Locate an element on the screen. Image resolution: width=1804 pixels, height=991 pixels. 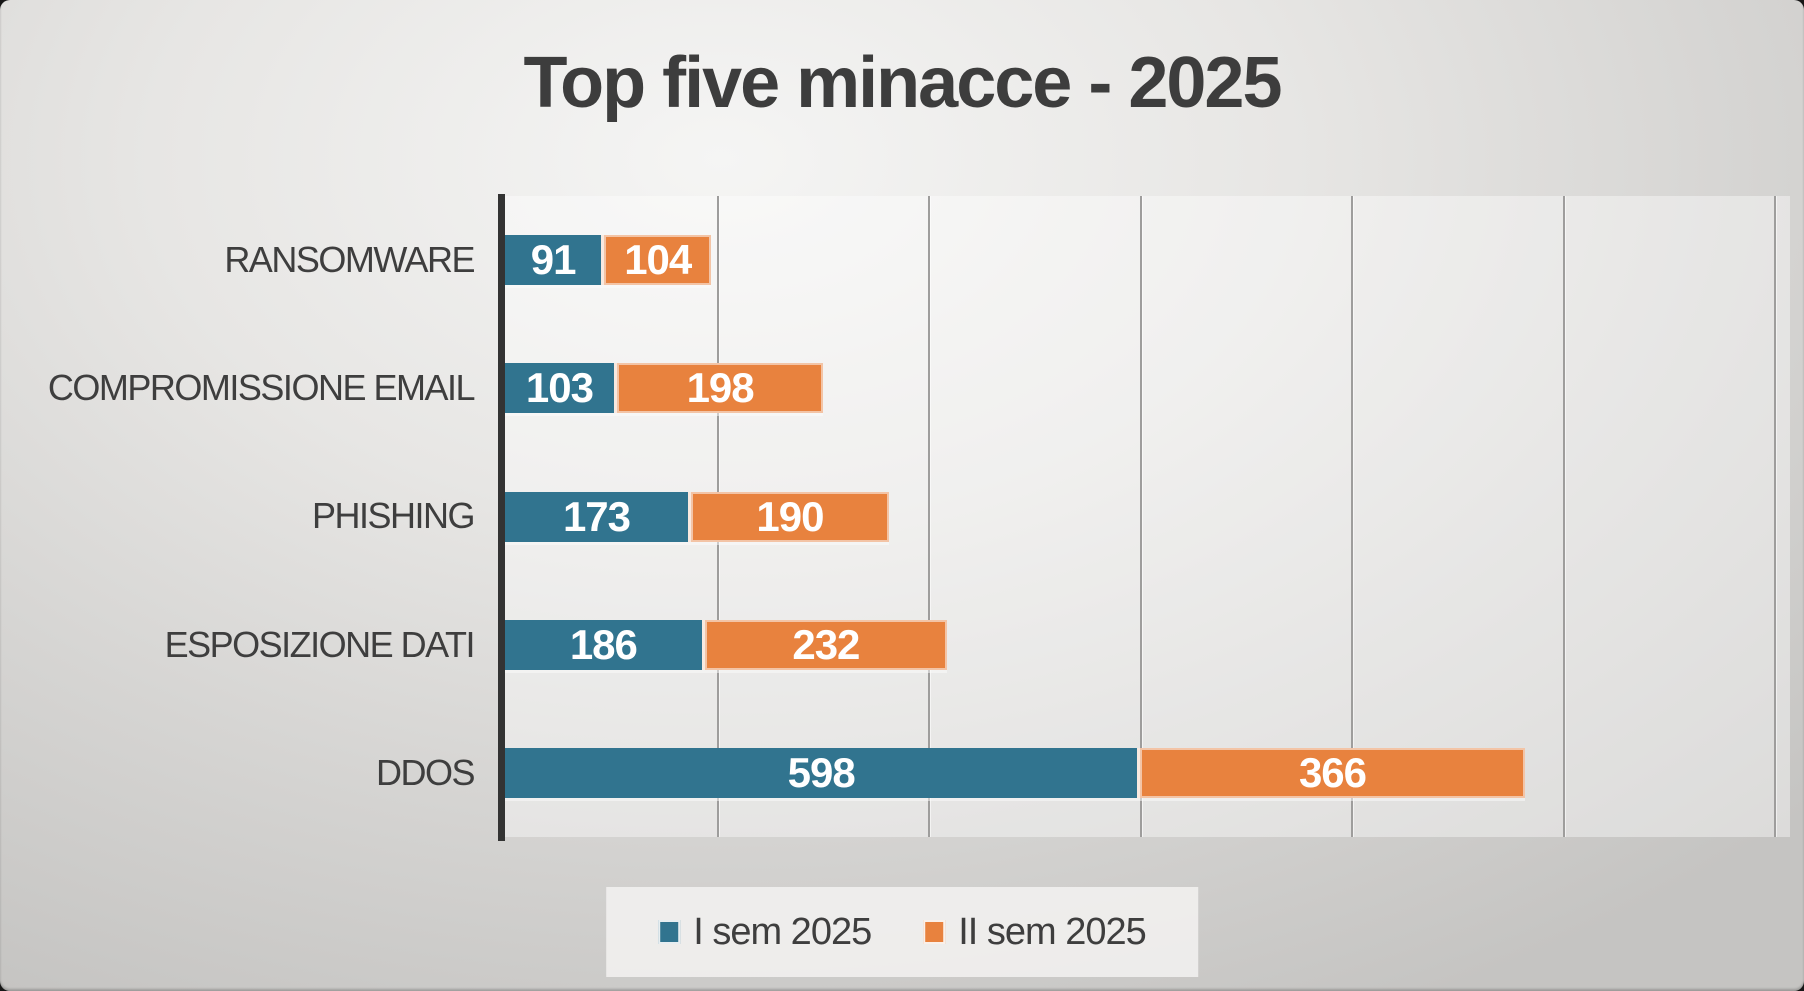
category-label: COMPROMISSIONE EMAIL is located at coordinates (261, 388).